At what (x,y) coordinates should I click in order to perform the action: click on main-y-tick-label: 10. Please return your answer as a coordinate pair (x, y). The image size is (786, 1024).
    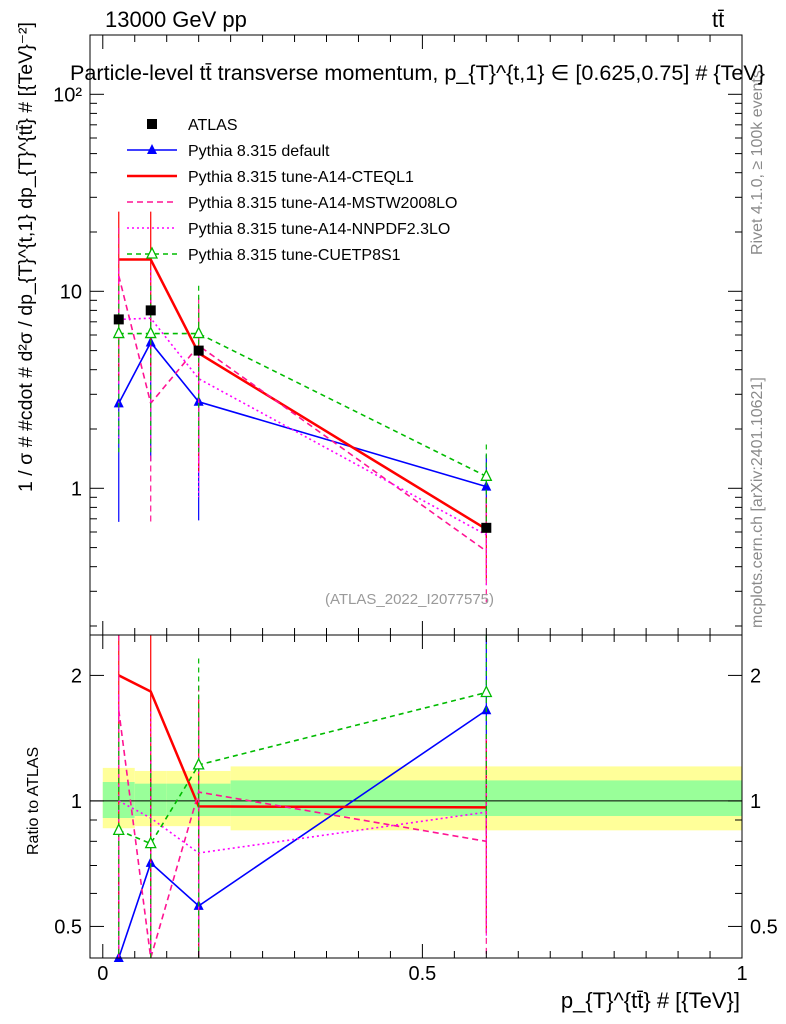
    Looking at the image, I should click on (71, 292).